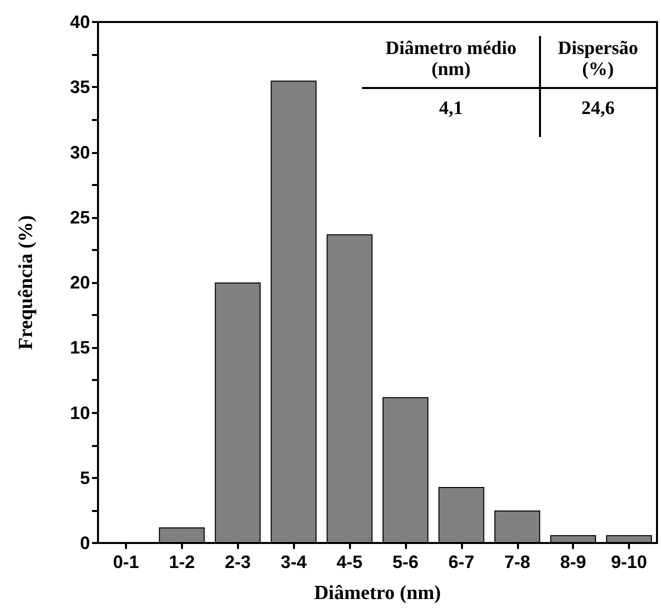 The width and height of the screenshot is (661, 610). I want to click on annotation: Dispersão (%), so click(598, 59).